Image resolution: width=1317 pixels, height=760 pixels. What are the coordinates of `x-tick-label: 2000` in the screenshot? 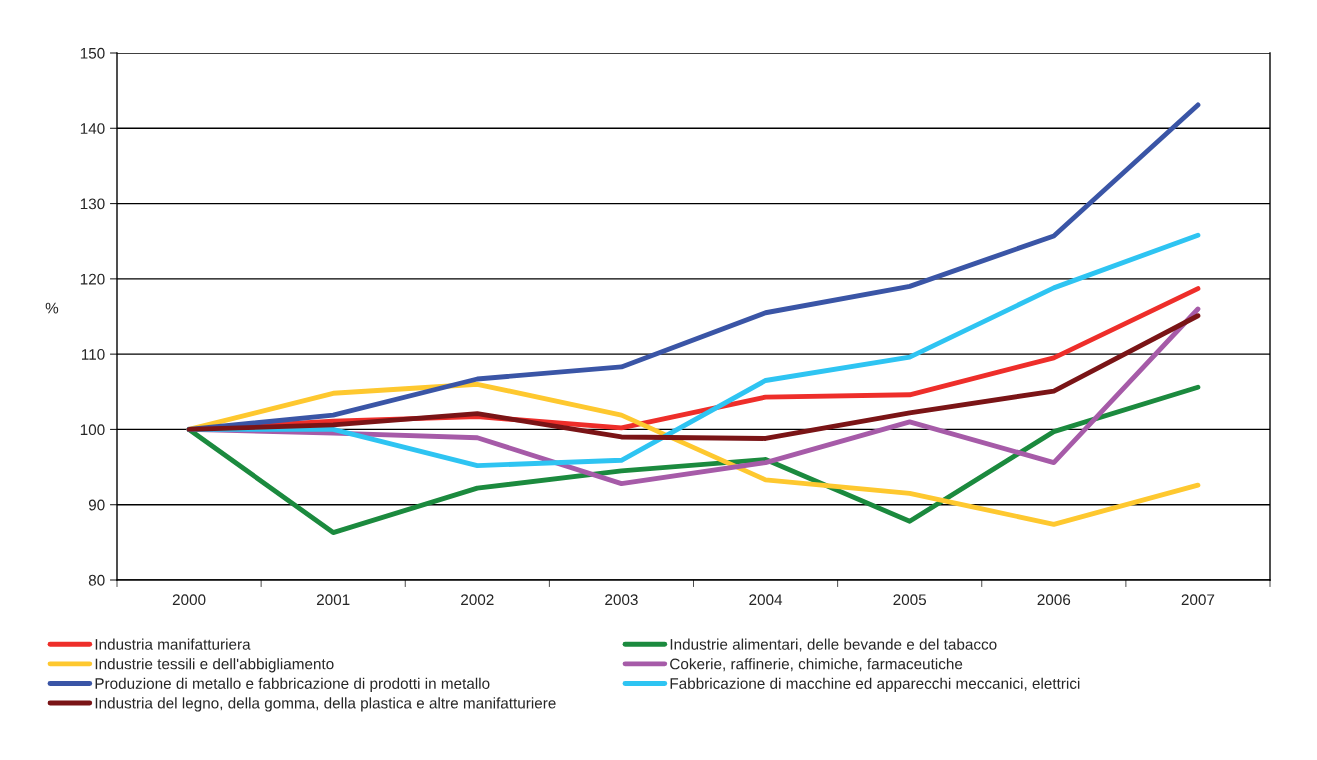 It's located at (189, 600).